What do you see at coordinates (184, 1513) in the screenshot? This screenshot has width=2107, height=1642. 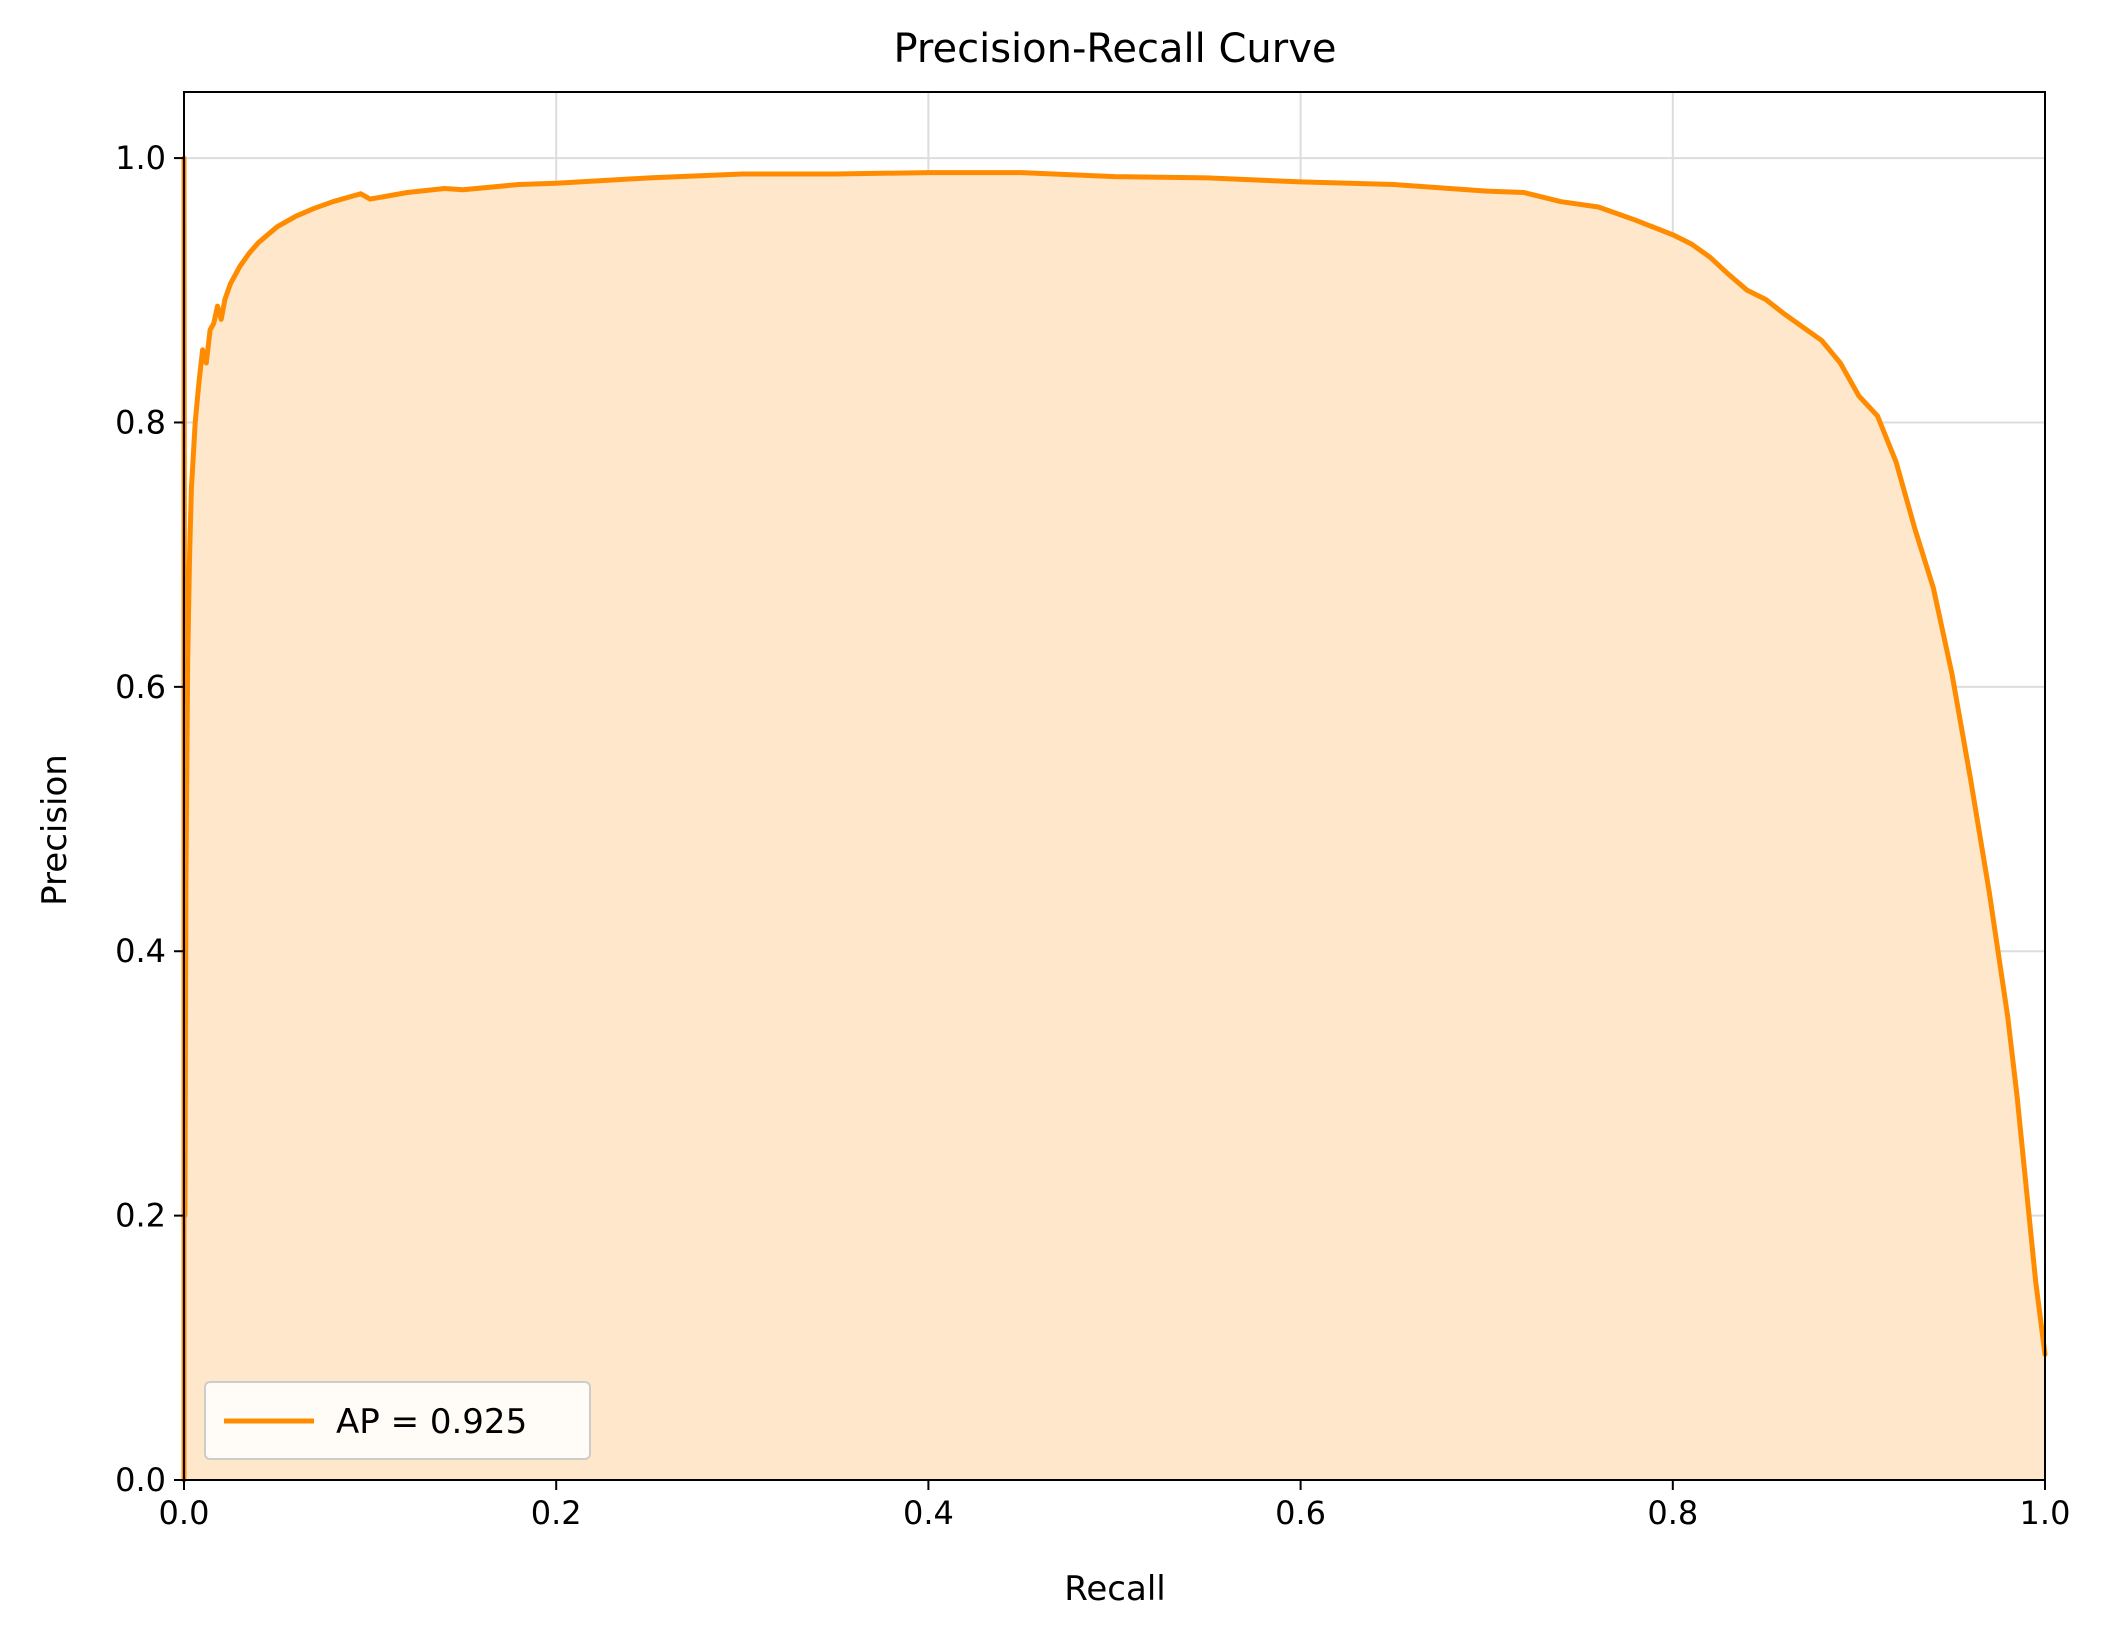 I see `x-tick-label: 0.0` at bounding box center [184, 1513].